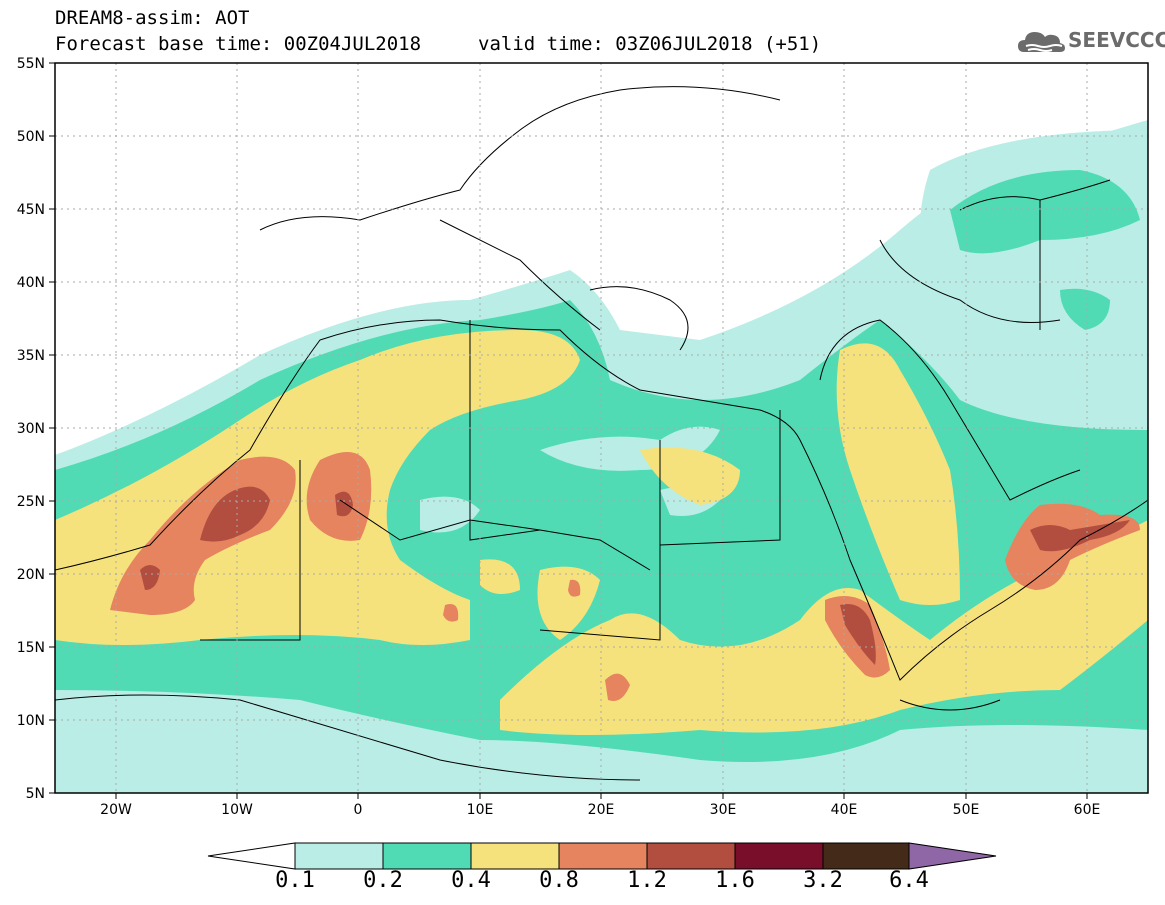 This screenshot has height=905, width=1165. What do you see at coordinates (480, 810) in the screenshot?
I see `lon-label: 10E` at bounding box center [480, 810].